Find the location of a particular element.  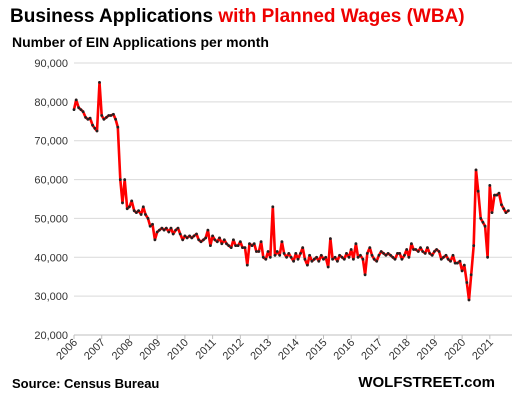

x-tick-label: 2016 is located at coordinates (345, 350).